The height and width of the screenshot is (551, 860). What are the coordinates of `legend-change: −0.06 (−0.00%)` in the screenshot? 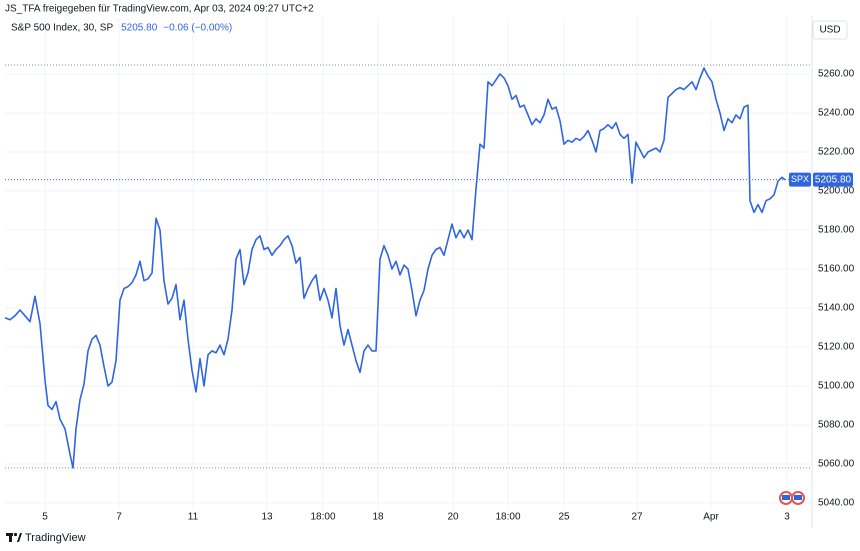 It's located at (197, 28).